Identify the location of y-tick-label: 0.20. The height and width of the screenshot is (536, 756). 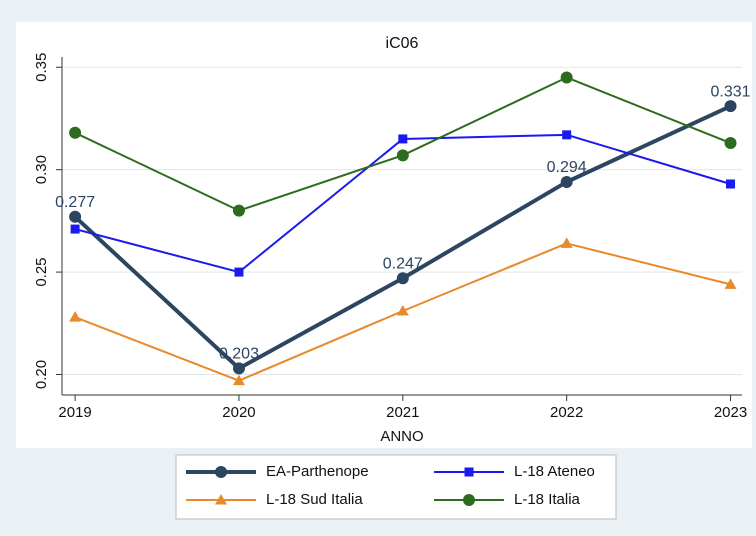
(41, 374).